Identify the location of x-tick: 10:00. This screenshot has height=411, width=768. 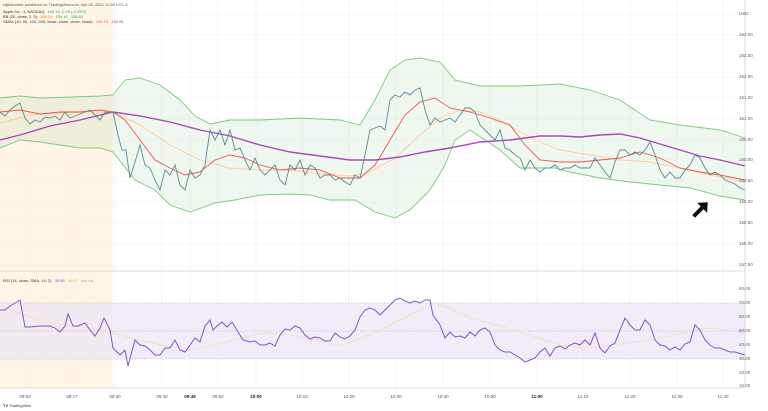
(256, 396).